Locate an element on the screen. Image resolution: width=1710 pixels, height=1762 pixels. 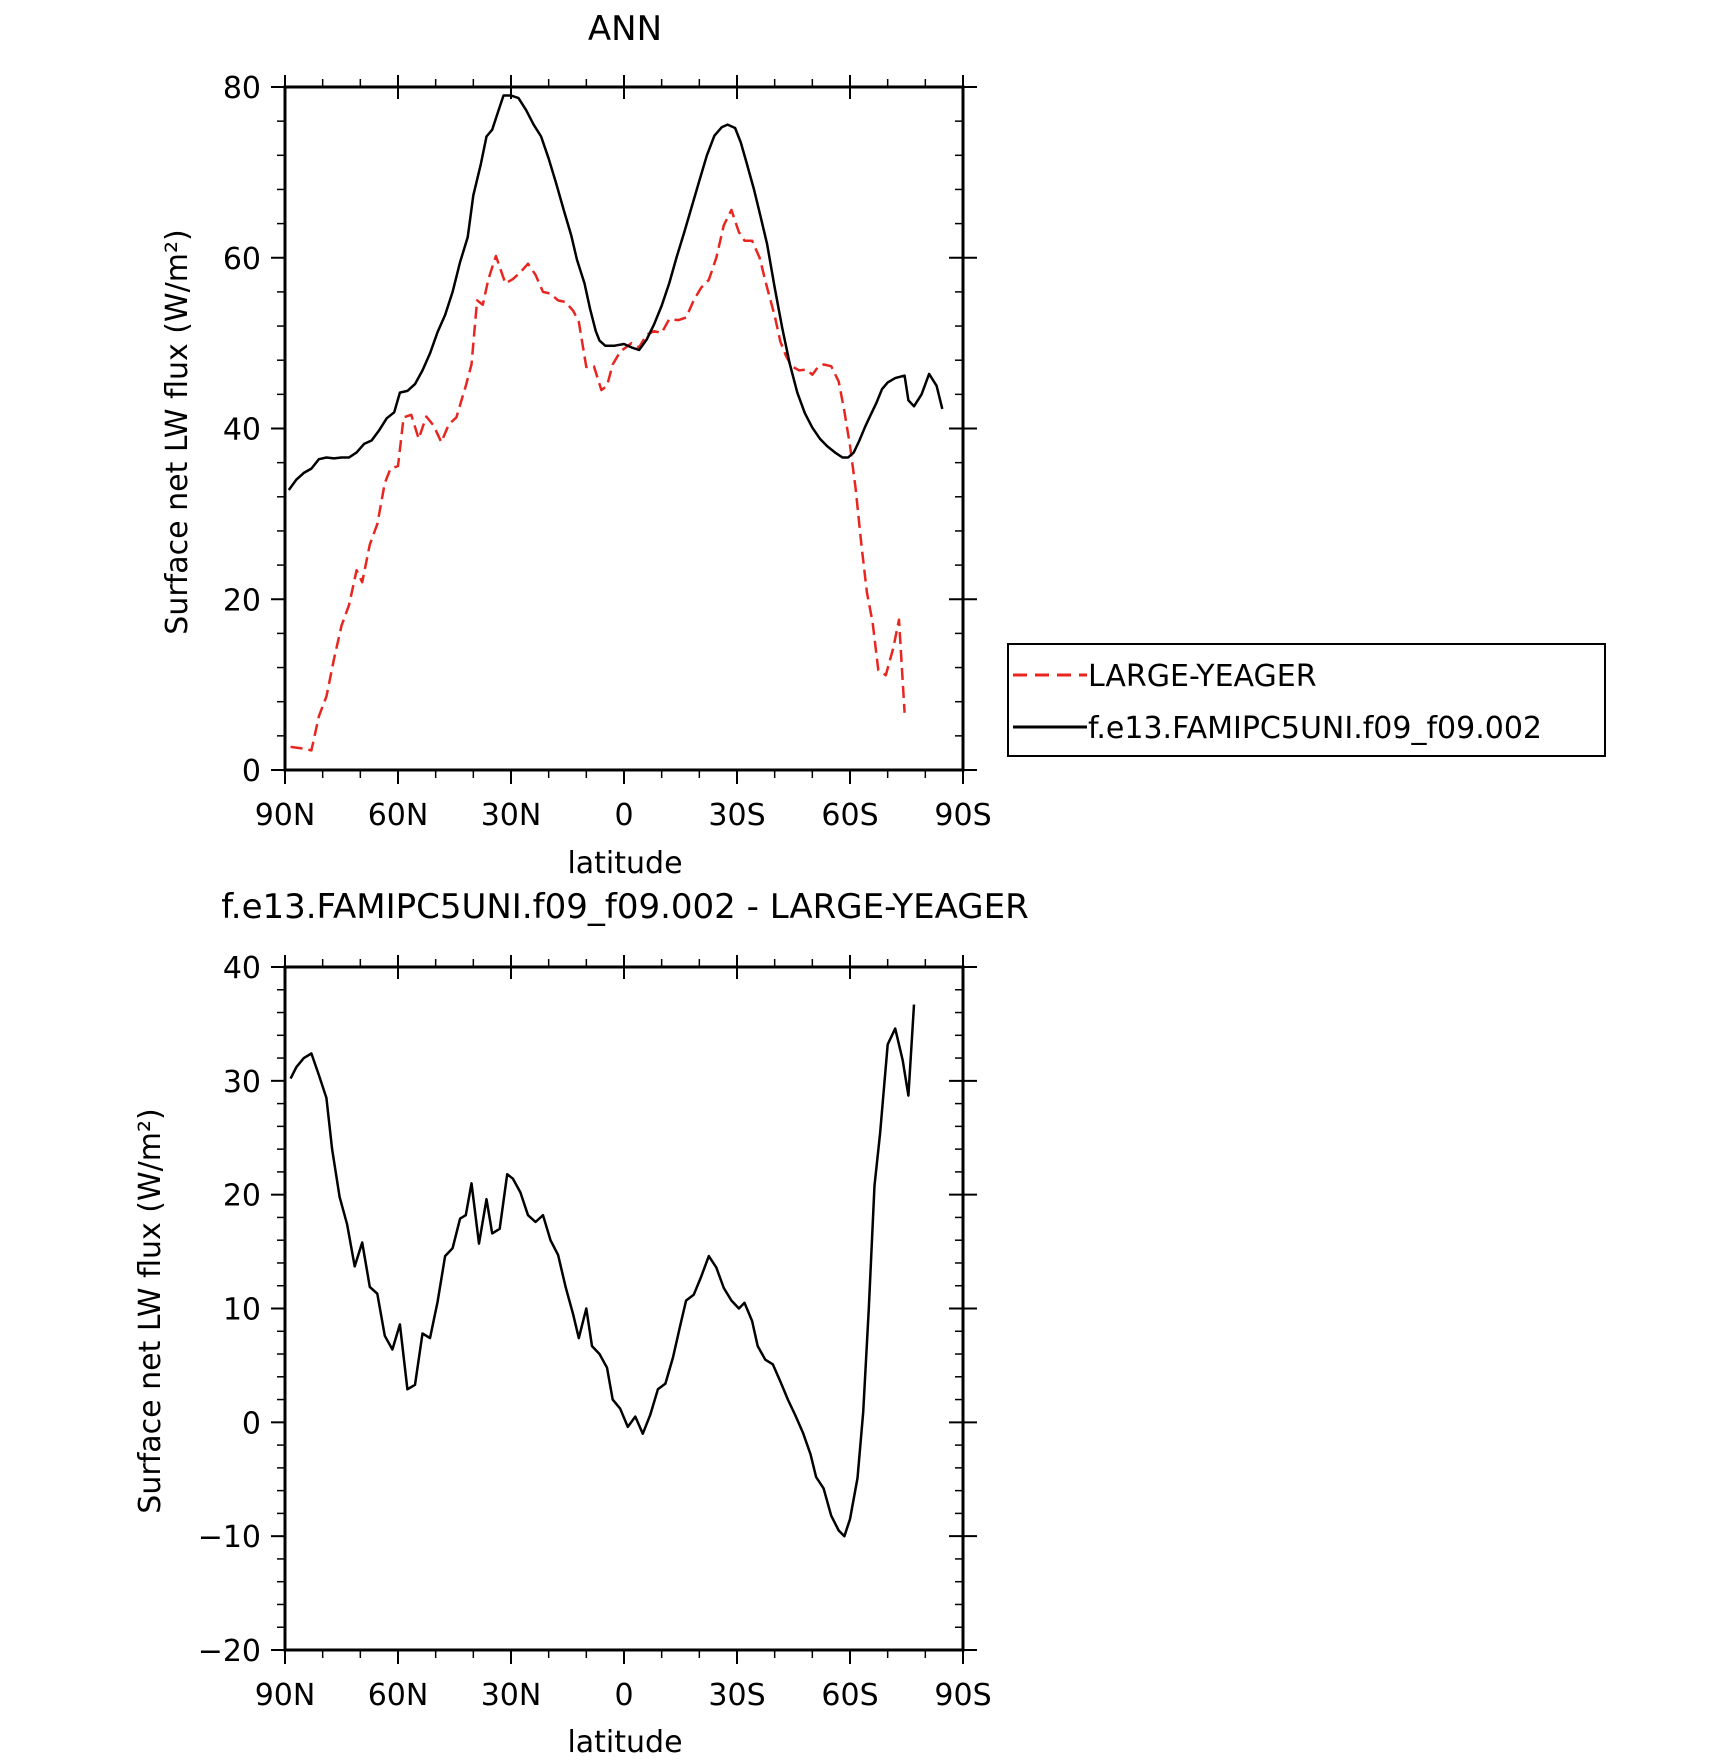
y-tick-label: 30 is located at coordinates (242, 1082).